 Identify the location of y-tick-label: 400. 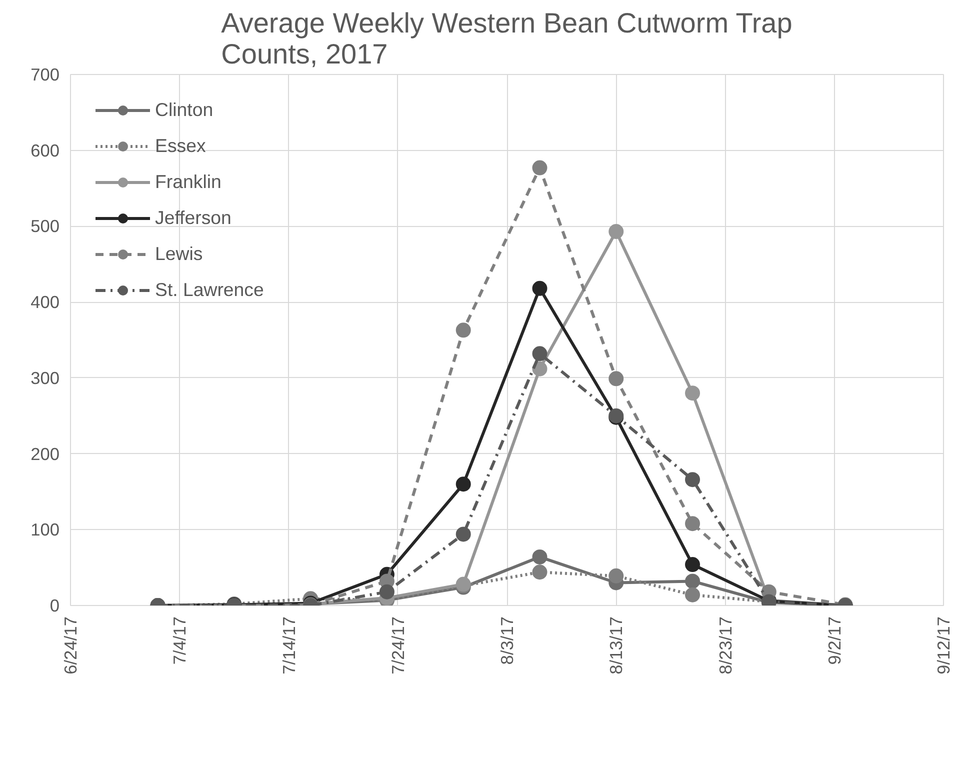
(45, 302).